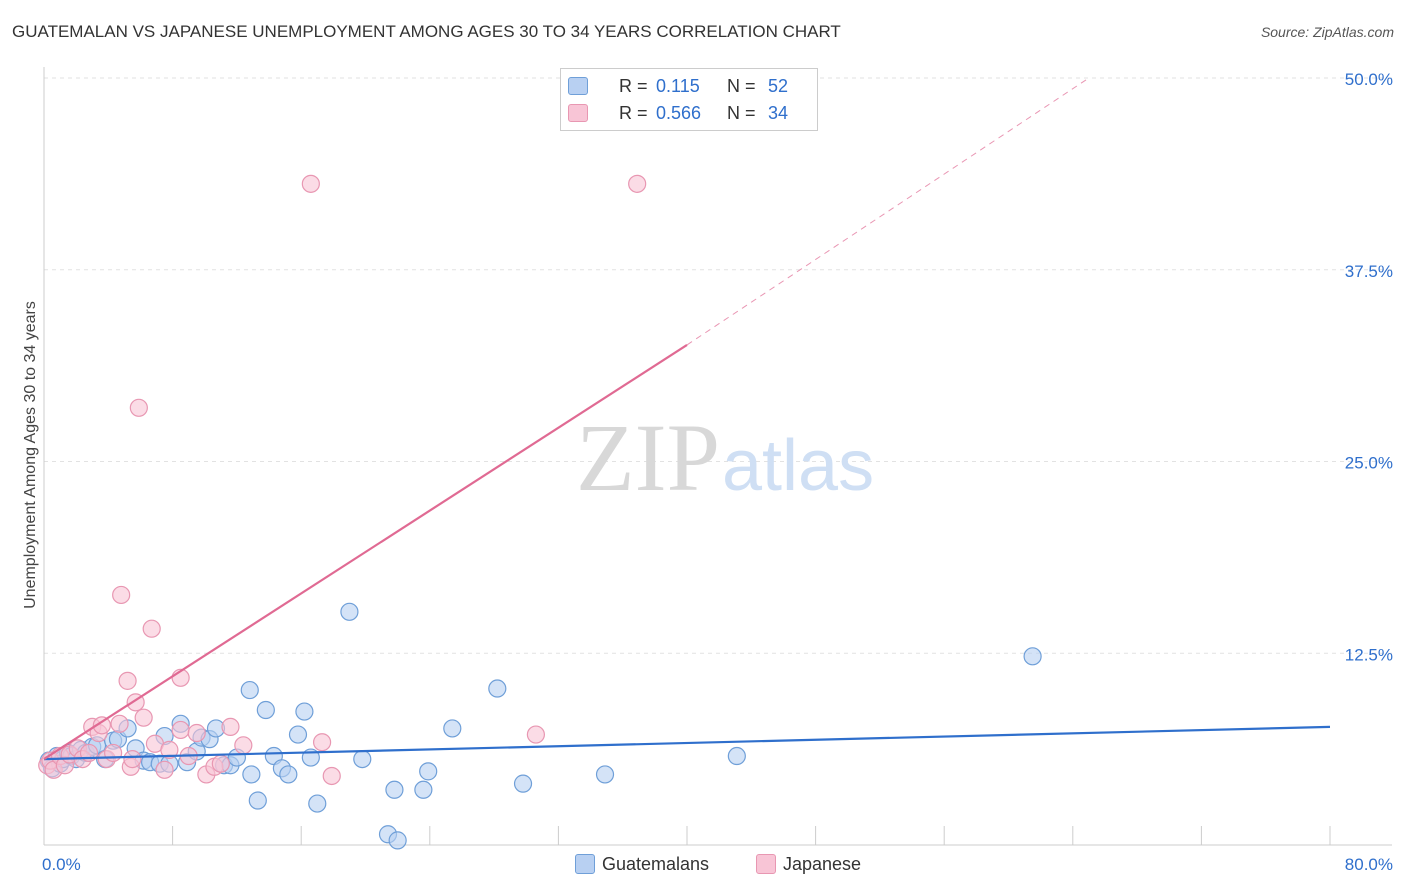 The image size is (1406, 892). What do you see at coordinates (1369, 864) in the screenshot?
I see `x-tick-label-max: 80.0%` at bounding box center [1369, 864].